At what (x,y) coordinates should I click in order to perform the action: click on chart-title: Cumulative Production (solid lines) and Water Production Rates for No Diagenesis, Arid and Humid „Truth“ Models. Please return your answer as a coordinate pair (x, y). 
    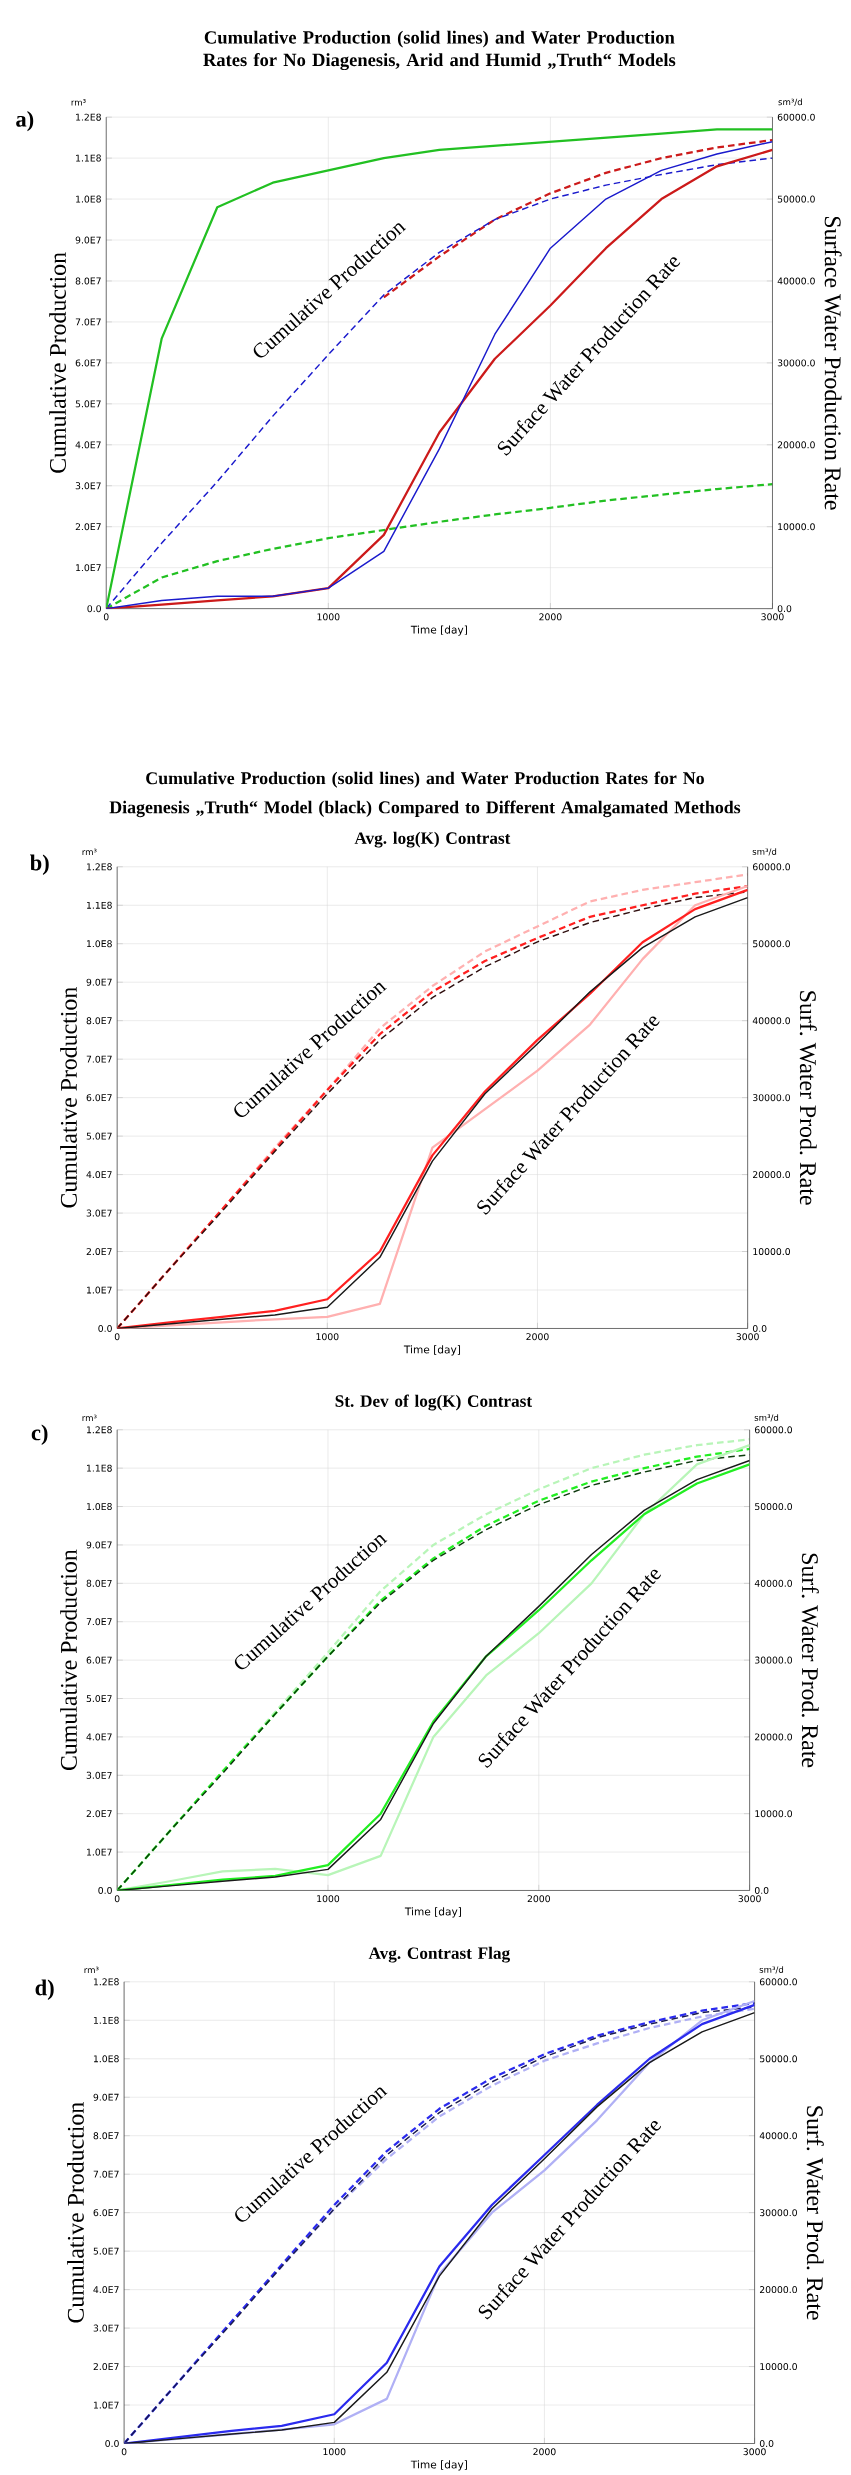
    Looking at the image, I should click on (439, 50).